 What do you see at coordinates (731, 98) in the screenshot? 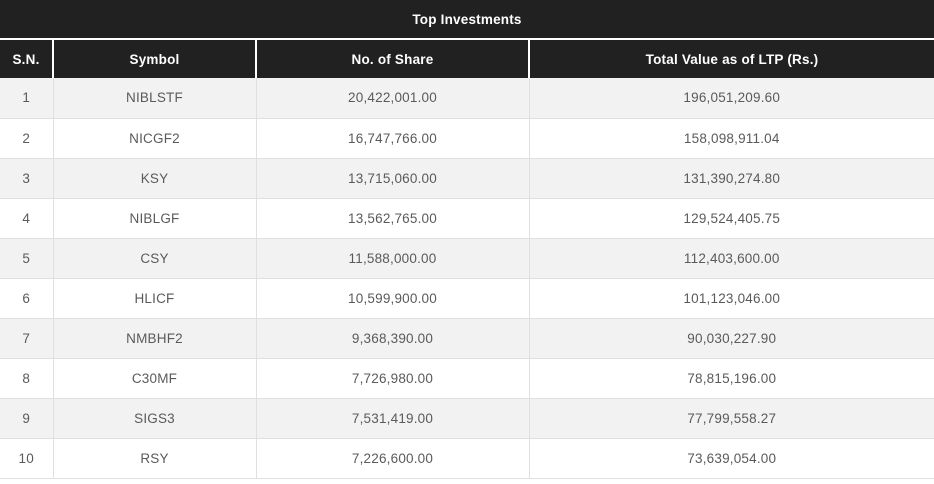
I see `cell-value: 196,051,209.60` at bounding box center [731, 98].